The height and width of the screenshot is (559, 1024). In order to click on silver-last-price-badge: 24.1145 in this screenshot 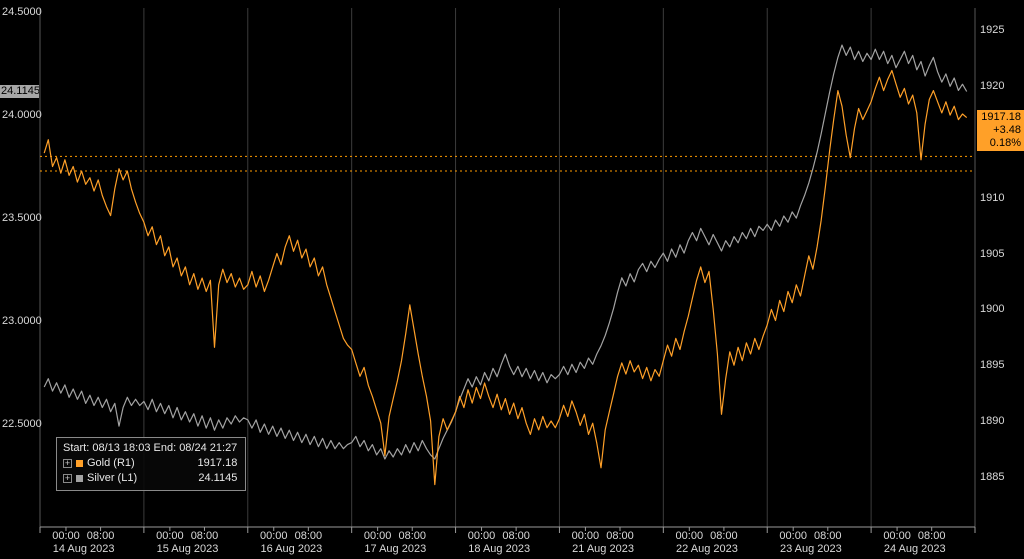, I will do `click(20, 91)`.